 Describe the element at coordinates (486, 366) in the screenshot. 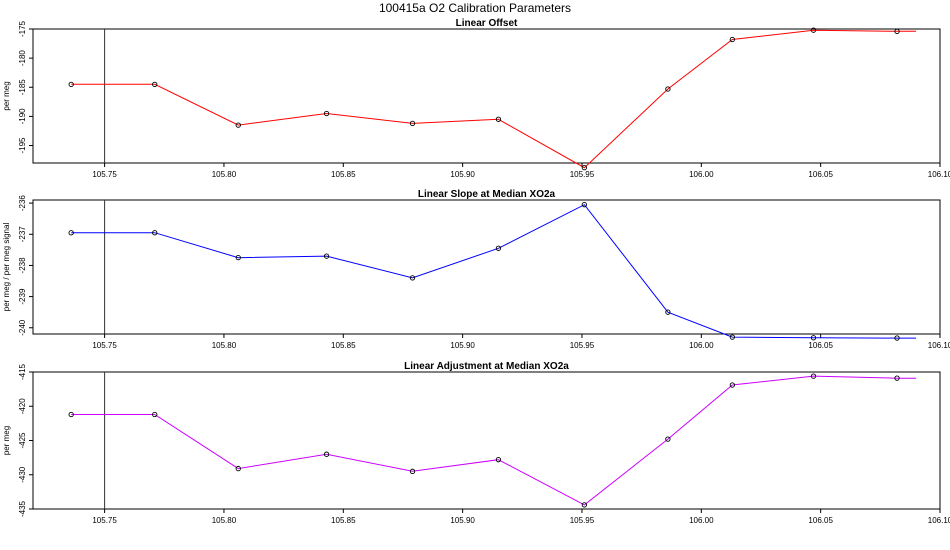

I see `panel-title: Linear Adjustment at Median XO2a` at that location.